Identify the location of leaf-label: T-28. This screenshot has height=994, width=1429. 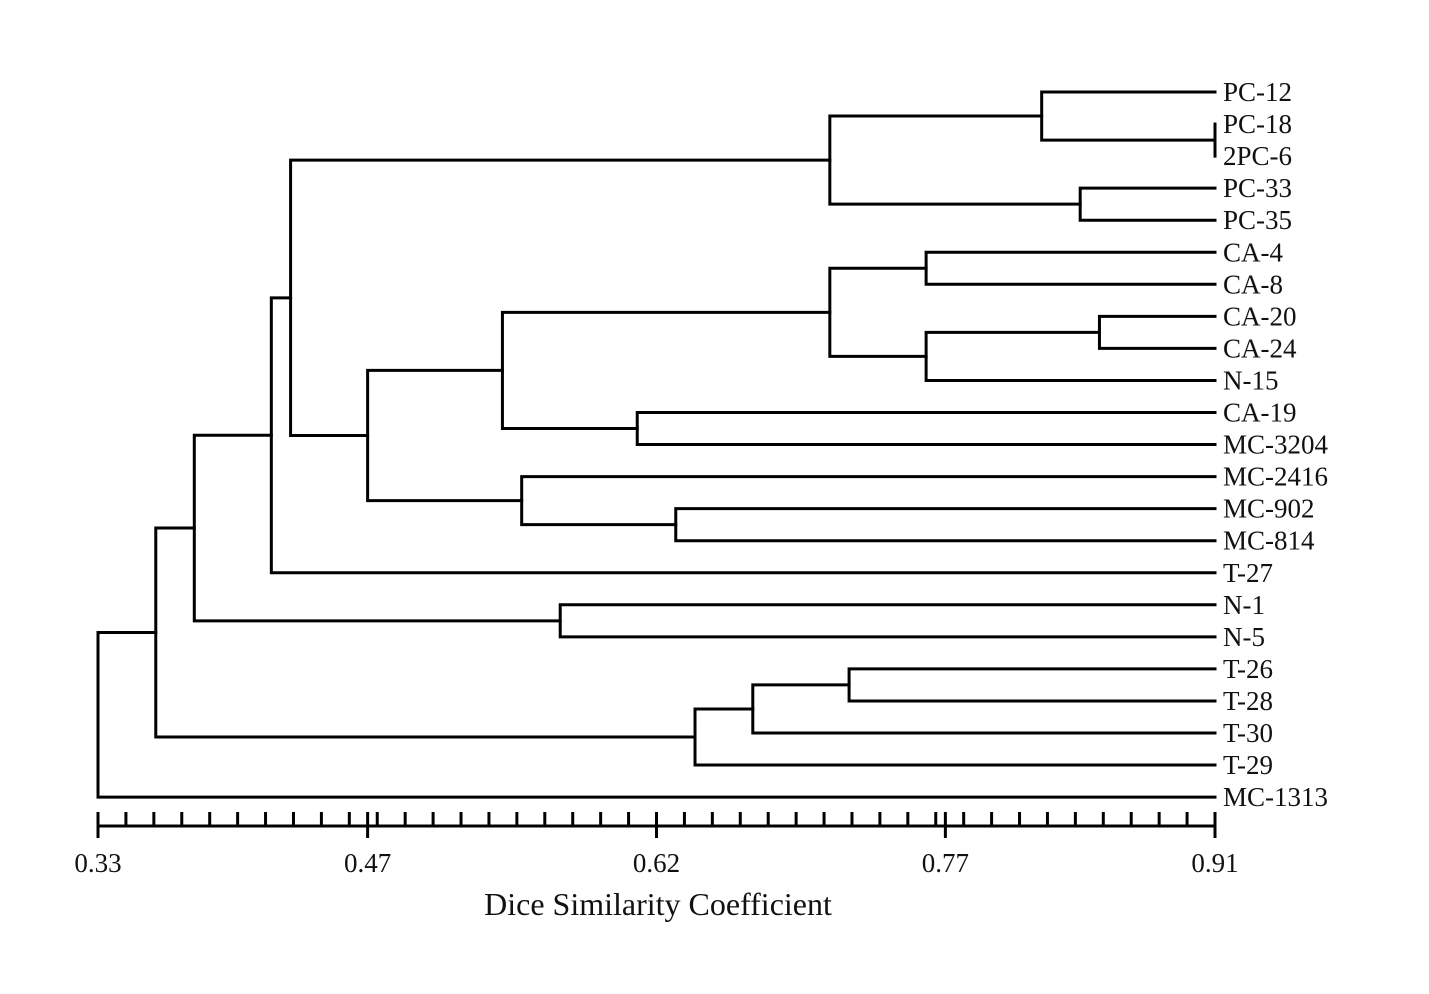
(1248, 701).